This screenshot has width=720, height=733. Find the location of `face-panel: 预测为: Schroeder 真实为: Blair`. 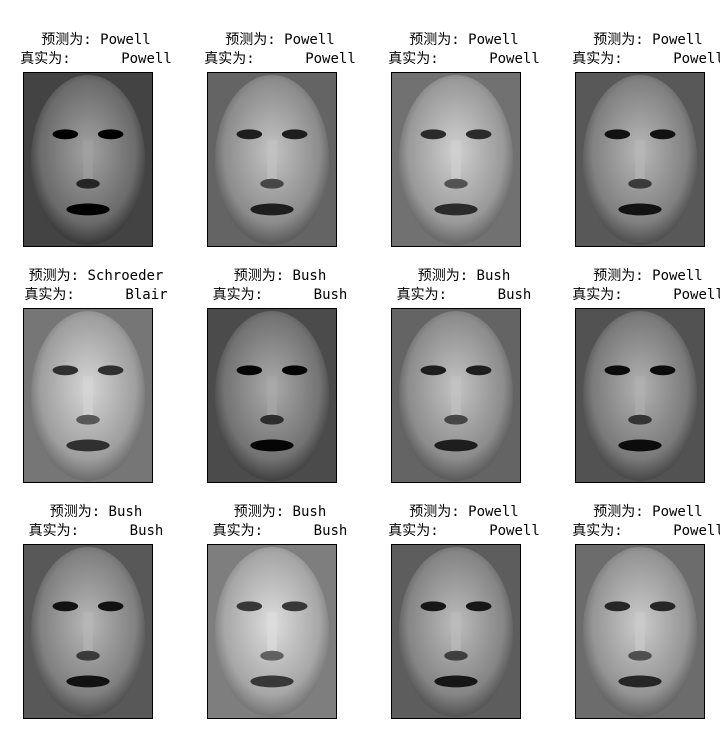

face-panel: 预测为: Schroeder 真实为: Blair is located at coordinates (96, 382).